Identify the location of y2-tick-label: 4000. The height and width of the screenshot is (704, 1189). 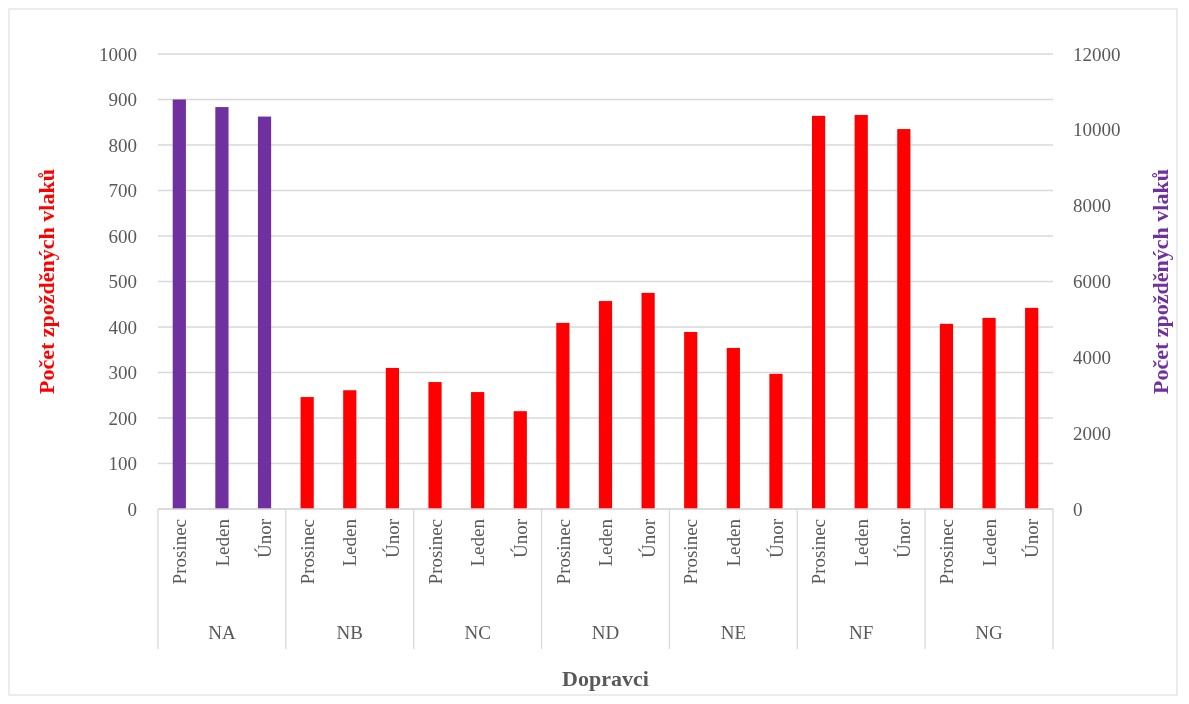
(1092, 357).